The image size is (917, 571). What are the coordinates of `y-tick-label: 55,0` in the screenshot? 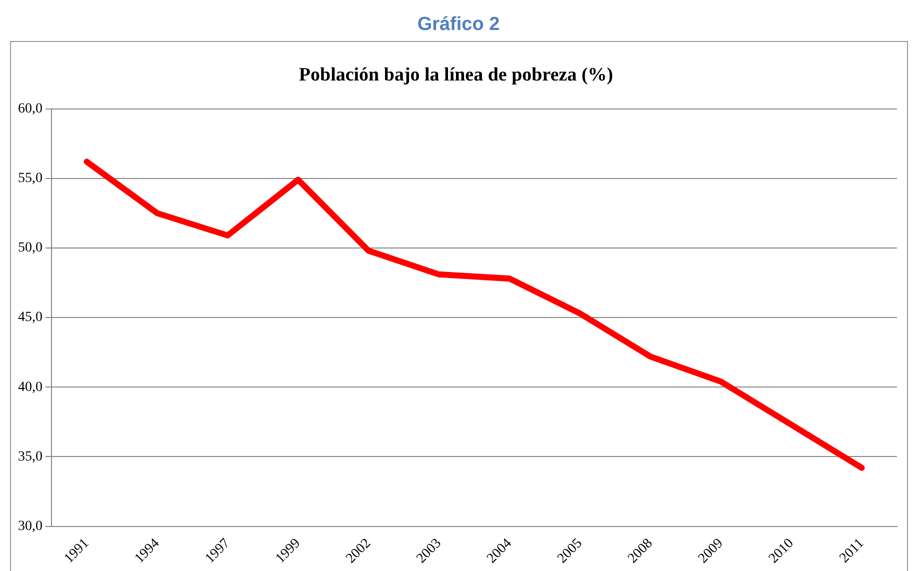 It's located at (30, 178).